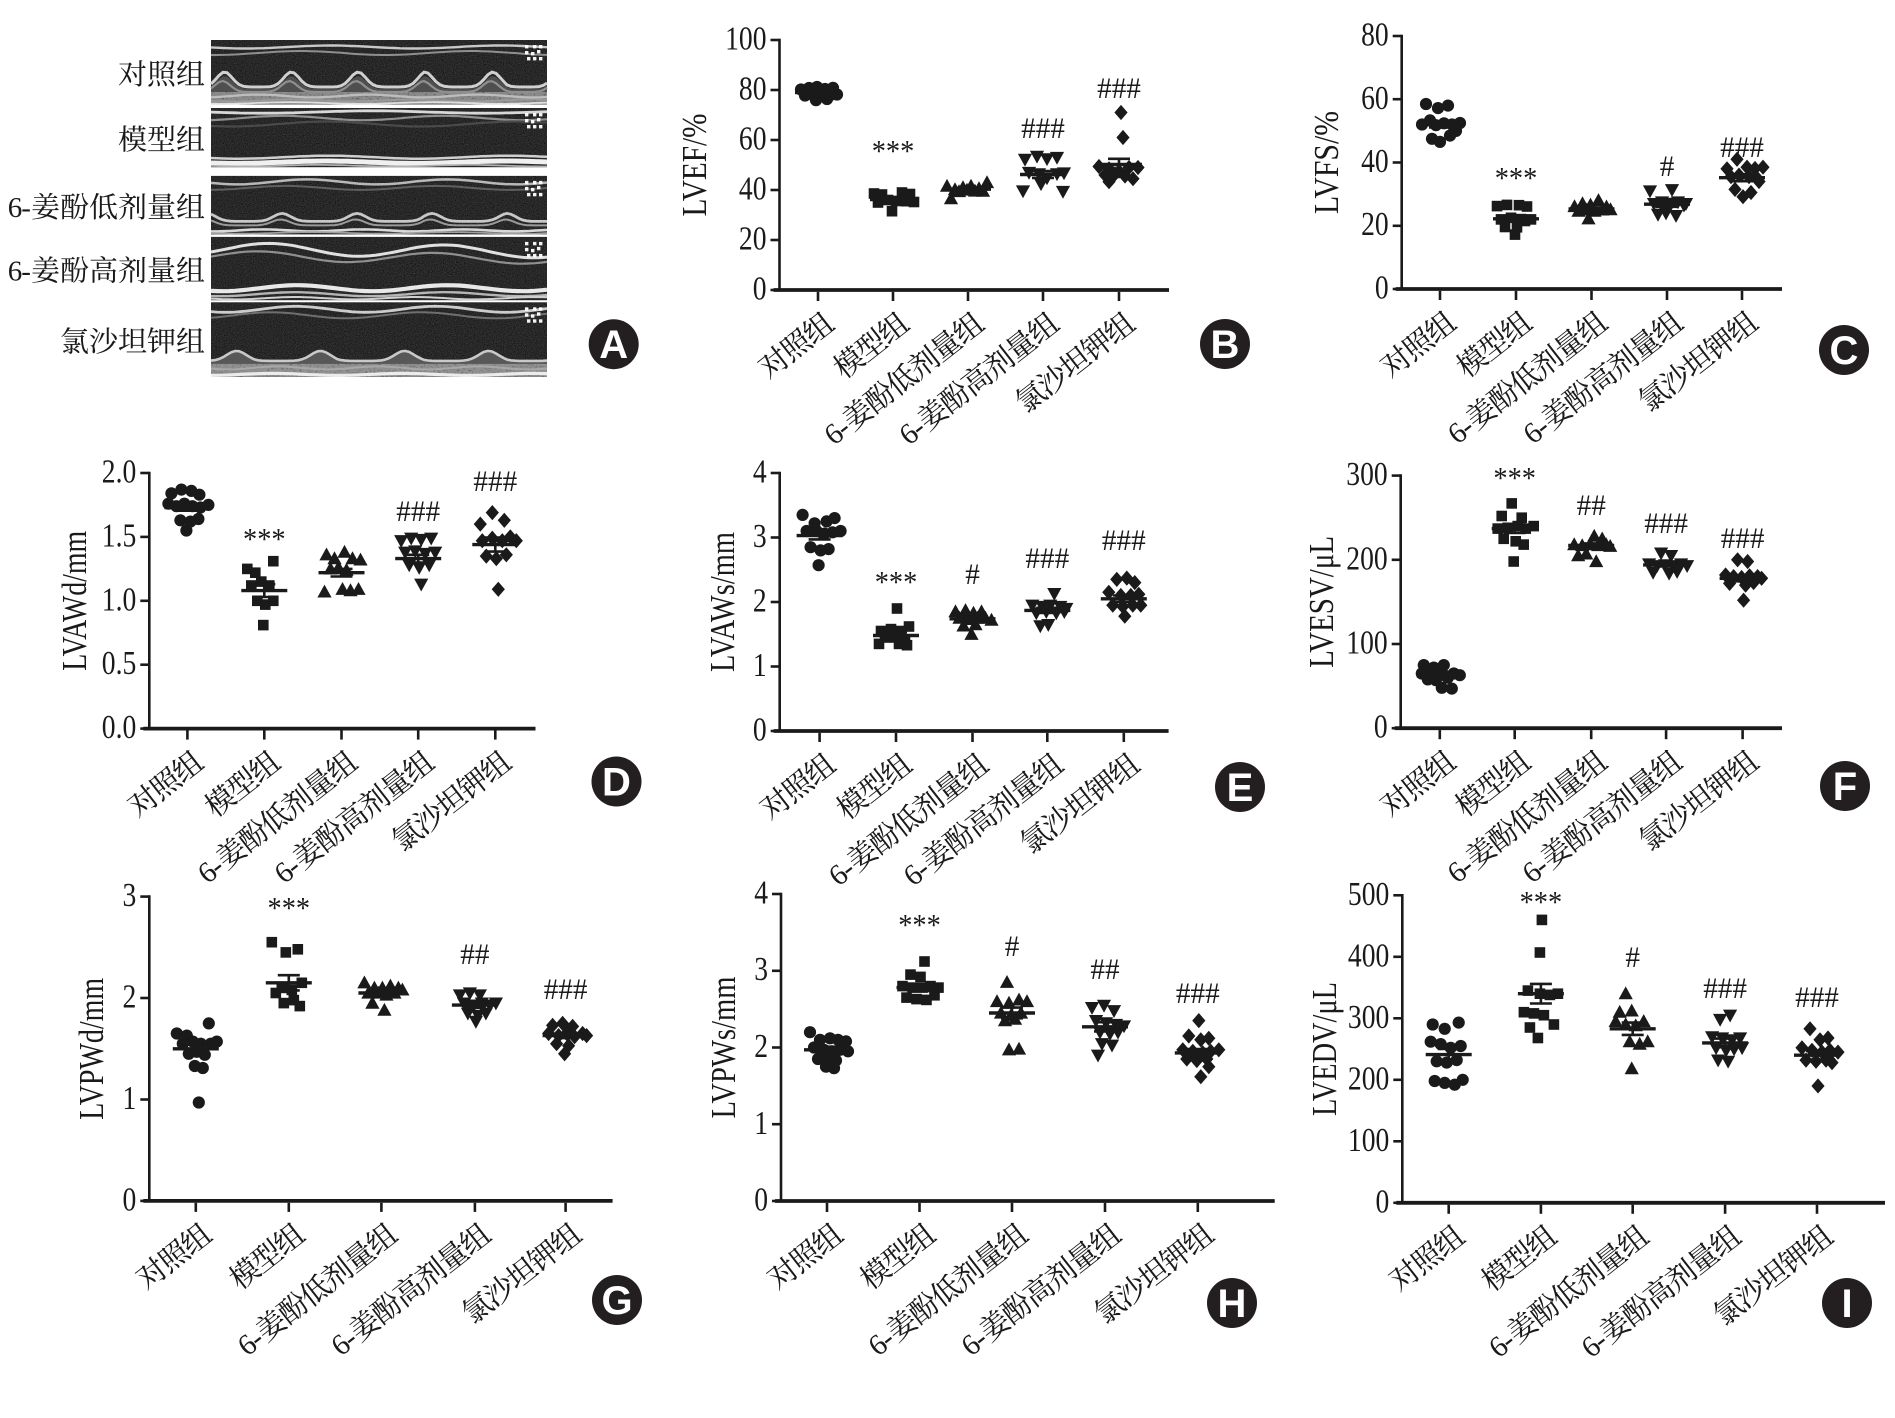  I want to click on svg-text: LVPWd/mm, so click(91, 1049).